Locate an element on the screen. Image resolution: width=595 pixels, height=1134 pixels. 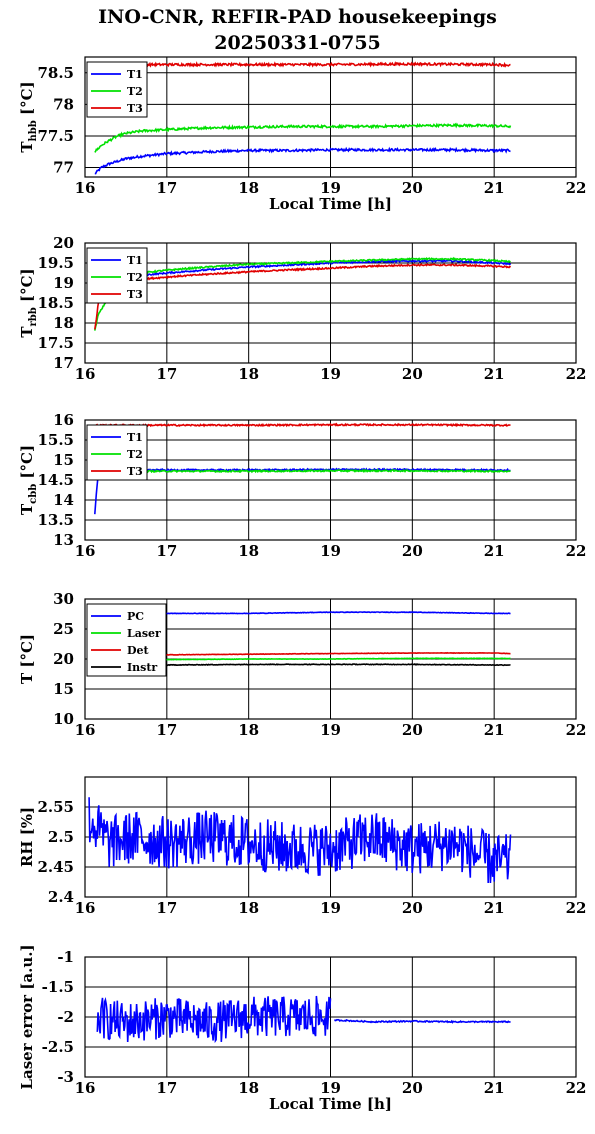
y-axis-label: T [°C] is located at coordinates (27, 659).